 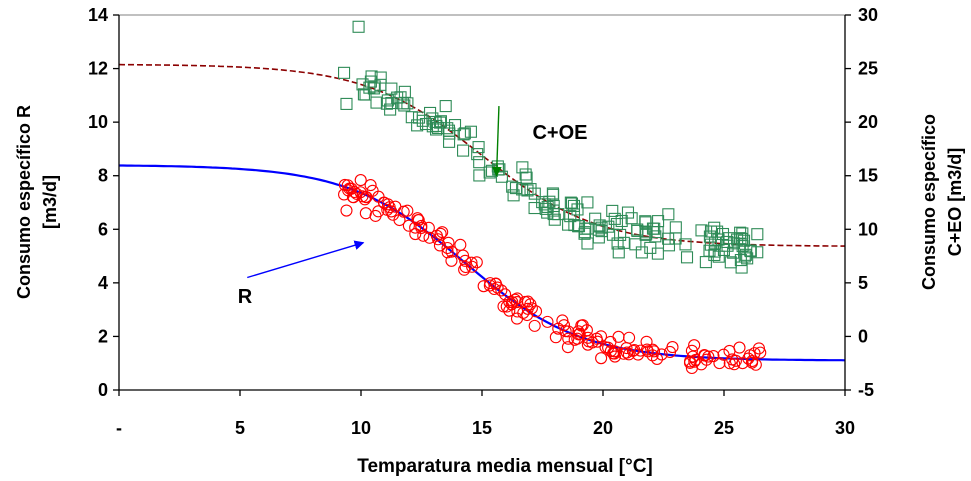 What do you see at coordinates (306, 259) in the screenshot?
I see `annotation-arrow` at bounding box center [306, 259].